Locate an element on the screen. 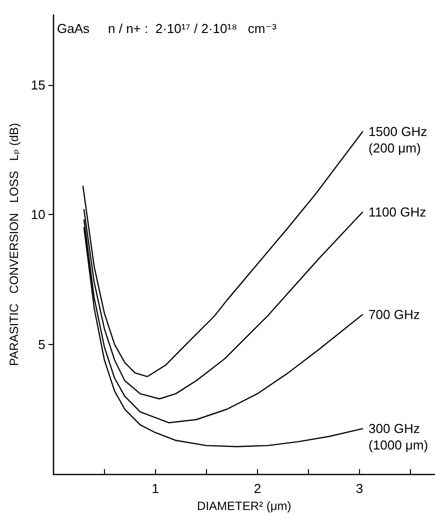  series-label: 1100 GHz is located at coordinates (397, 212).